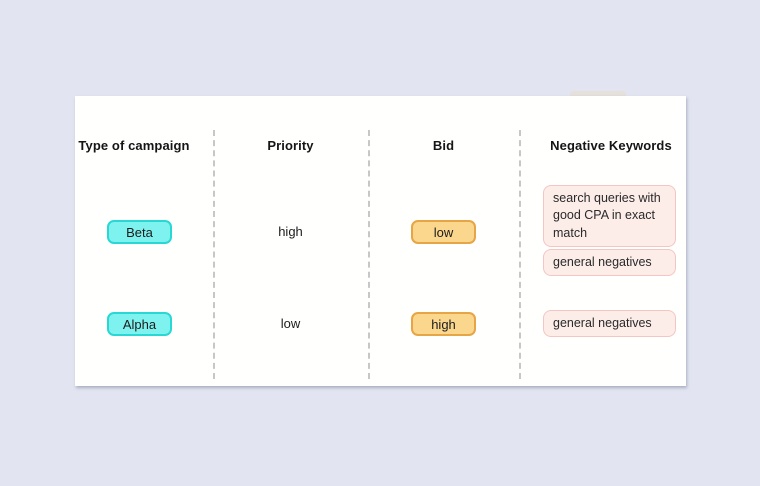  What do you see at coordinates (443, 324) in the screenshot?
I see `bid-pill-alpha: high` at bounding box center [443, 324].